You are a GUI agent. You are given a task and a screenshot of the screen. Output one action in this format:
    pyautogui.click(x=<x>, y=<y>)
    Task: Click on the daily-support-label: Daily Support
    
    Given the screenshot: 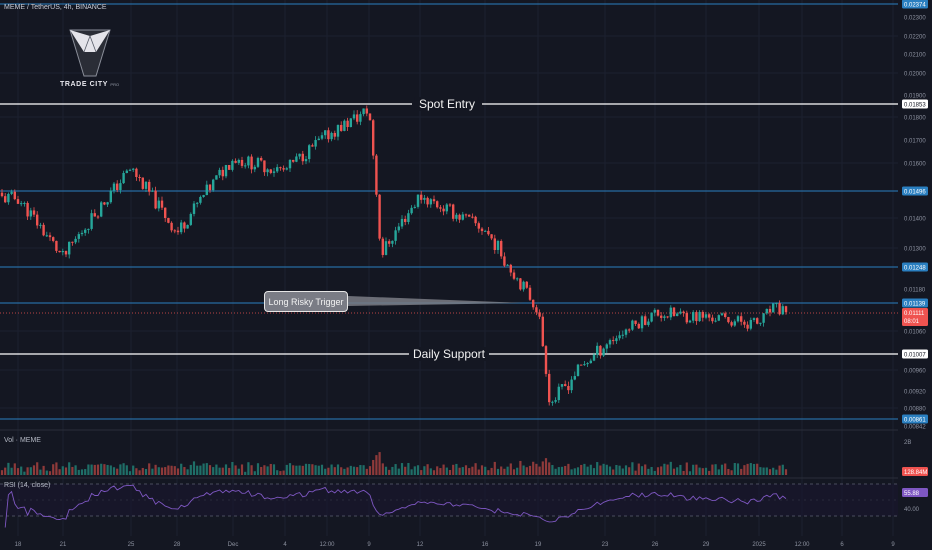 What is the action you would take?
    pyautogui.click(x=449, y=354)
    